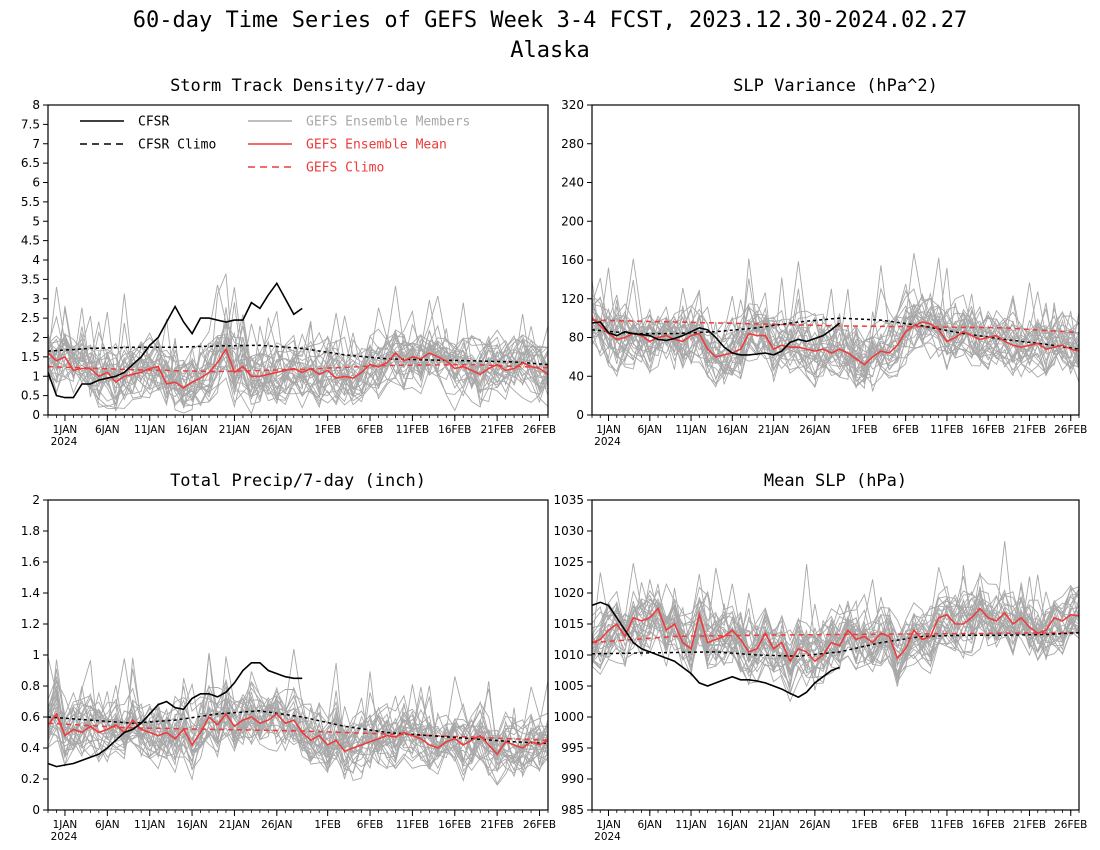 The height and width of the screenshot is (850, 1100). I want to click on y-tick-label: 3, so click(36, 299).